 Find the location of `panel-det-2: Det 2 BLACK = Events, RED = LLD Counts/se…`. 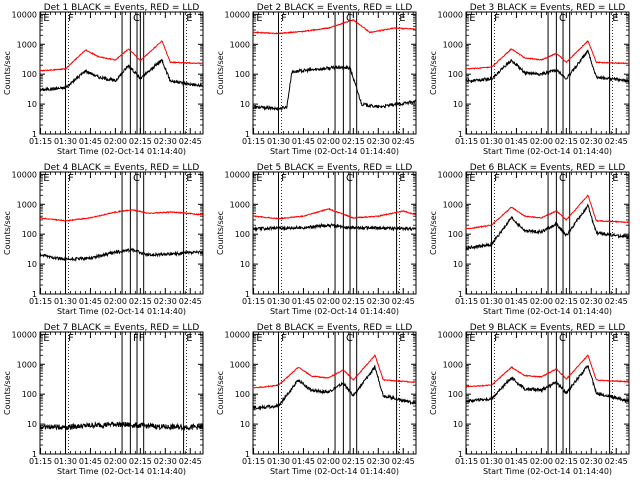

panel-det-2: Det 2 BLACK = Events, RED = LLD Counts/se… is located at coordinates (316, 79).